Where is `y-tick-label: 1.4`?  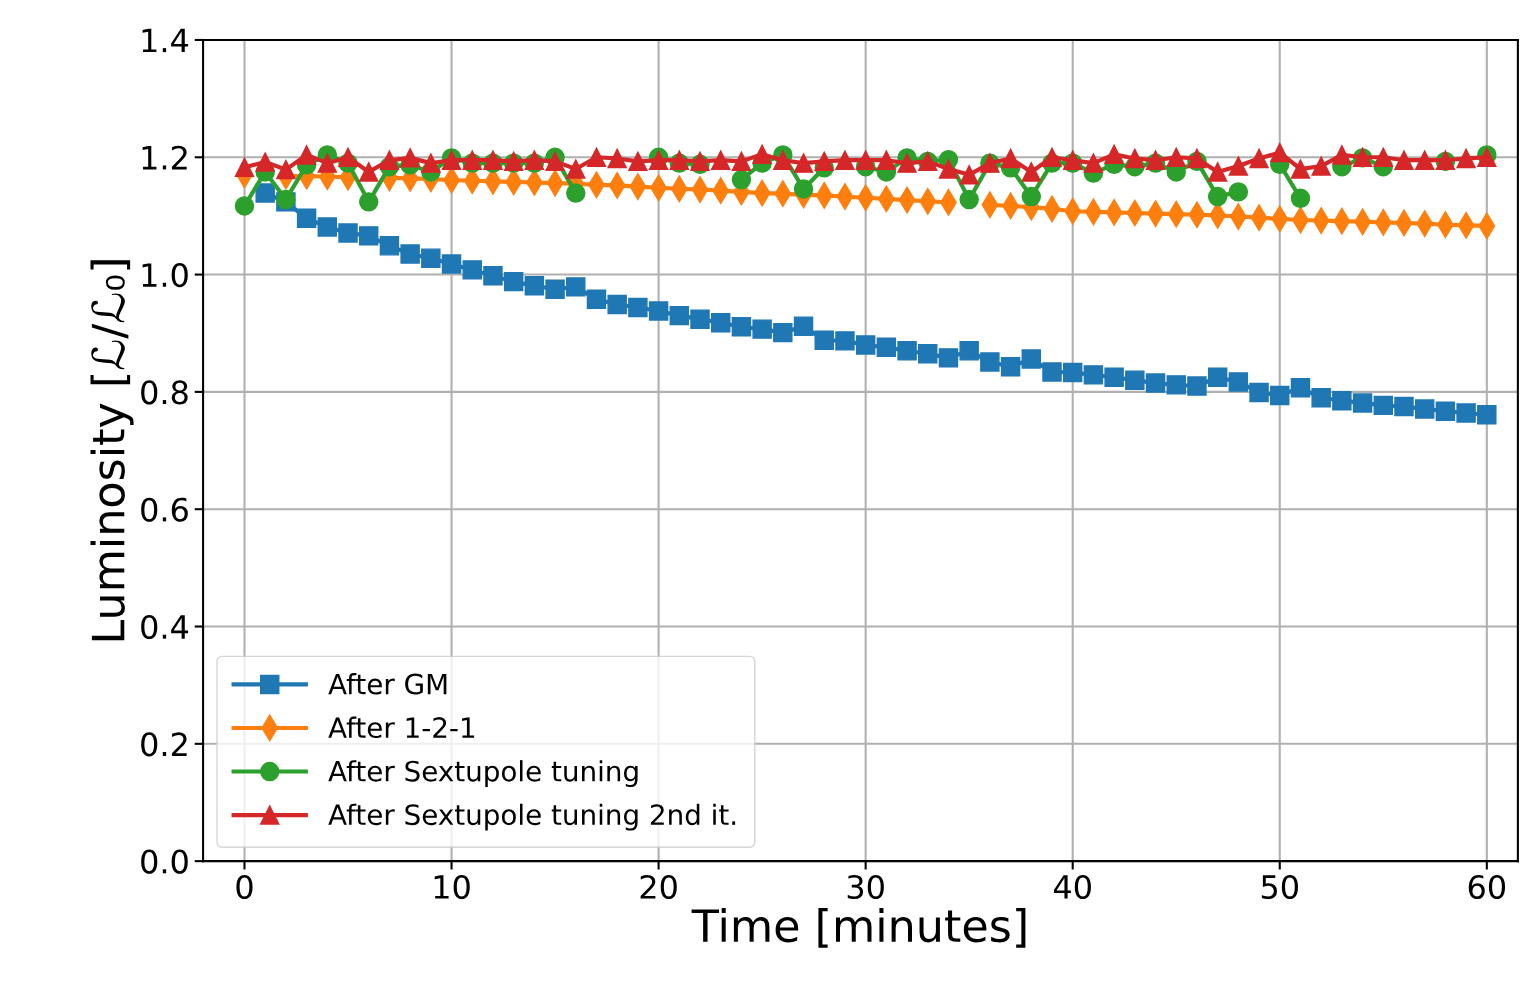 y-tick-label: 1.4 is located at coordinates (165, 40).